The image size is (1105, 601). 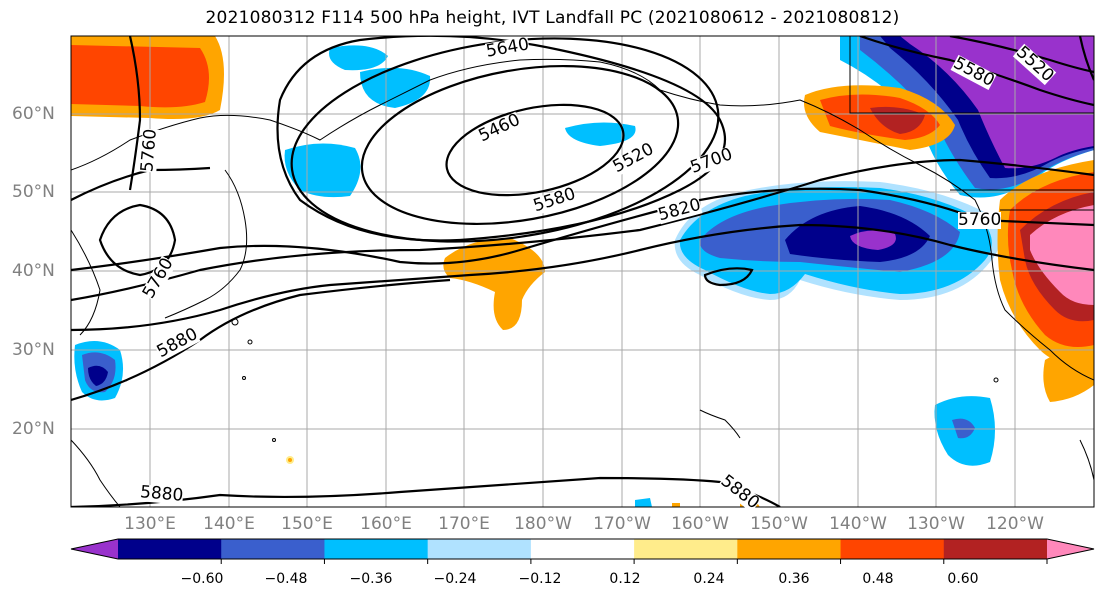 I want to click on lat-label: 30°N, so click(x=33, y=350).